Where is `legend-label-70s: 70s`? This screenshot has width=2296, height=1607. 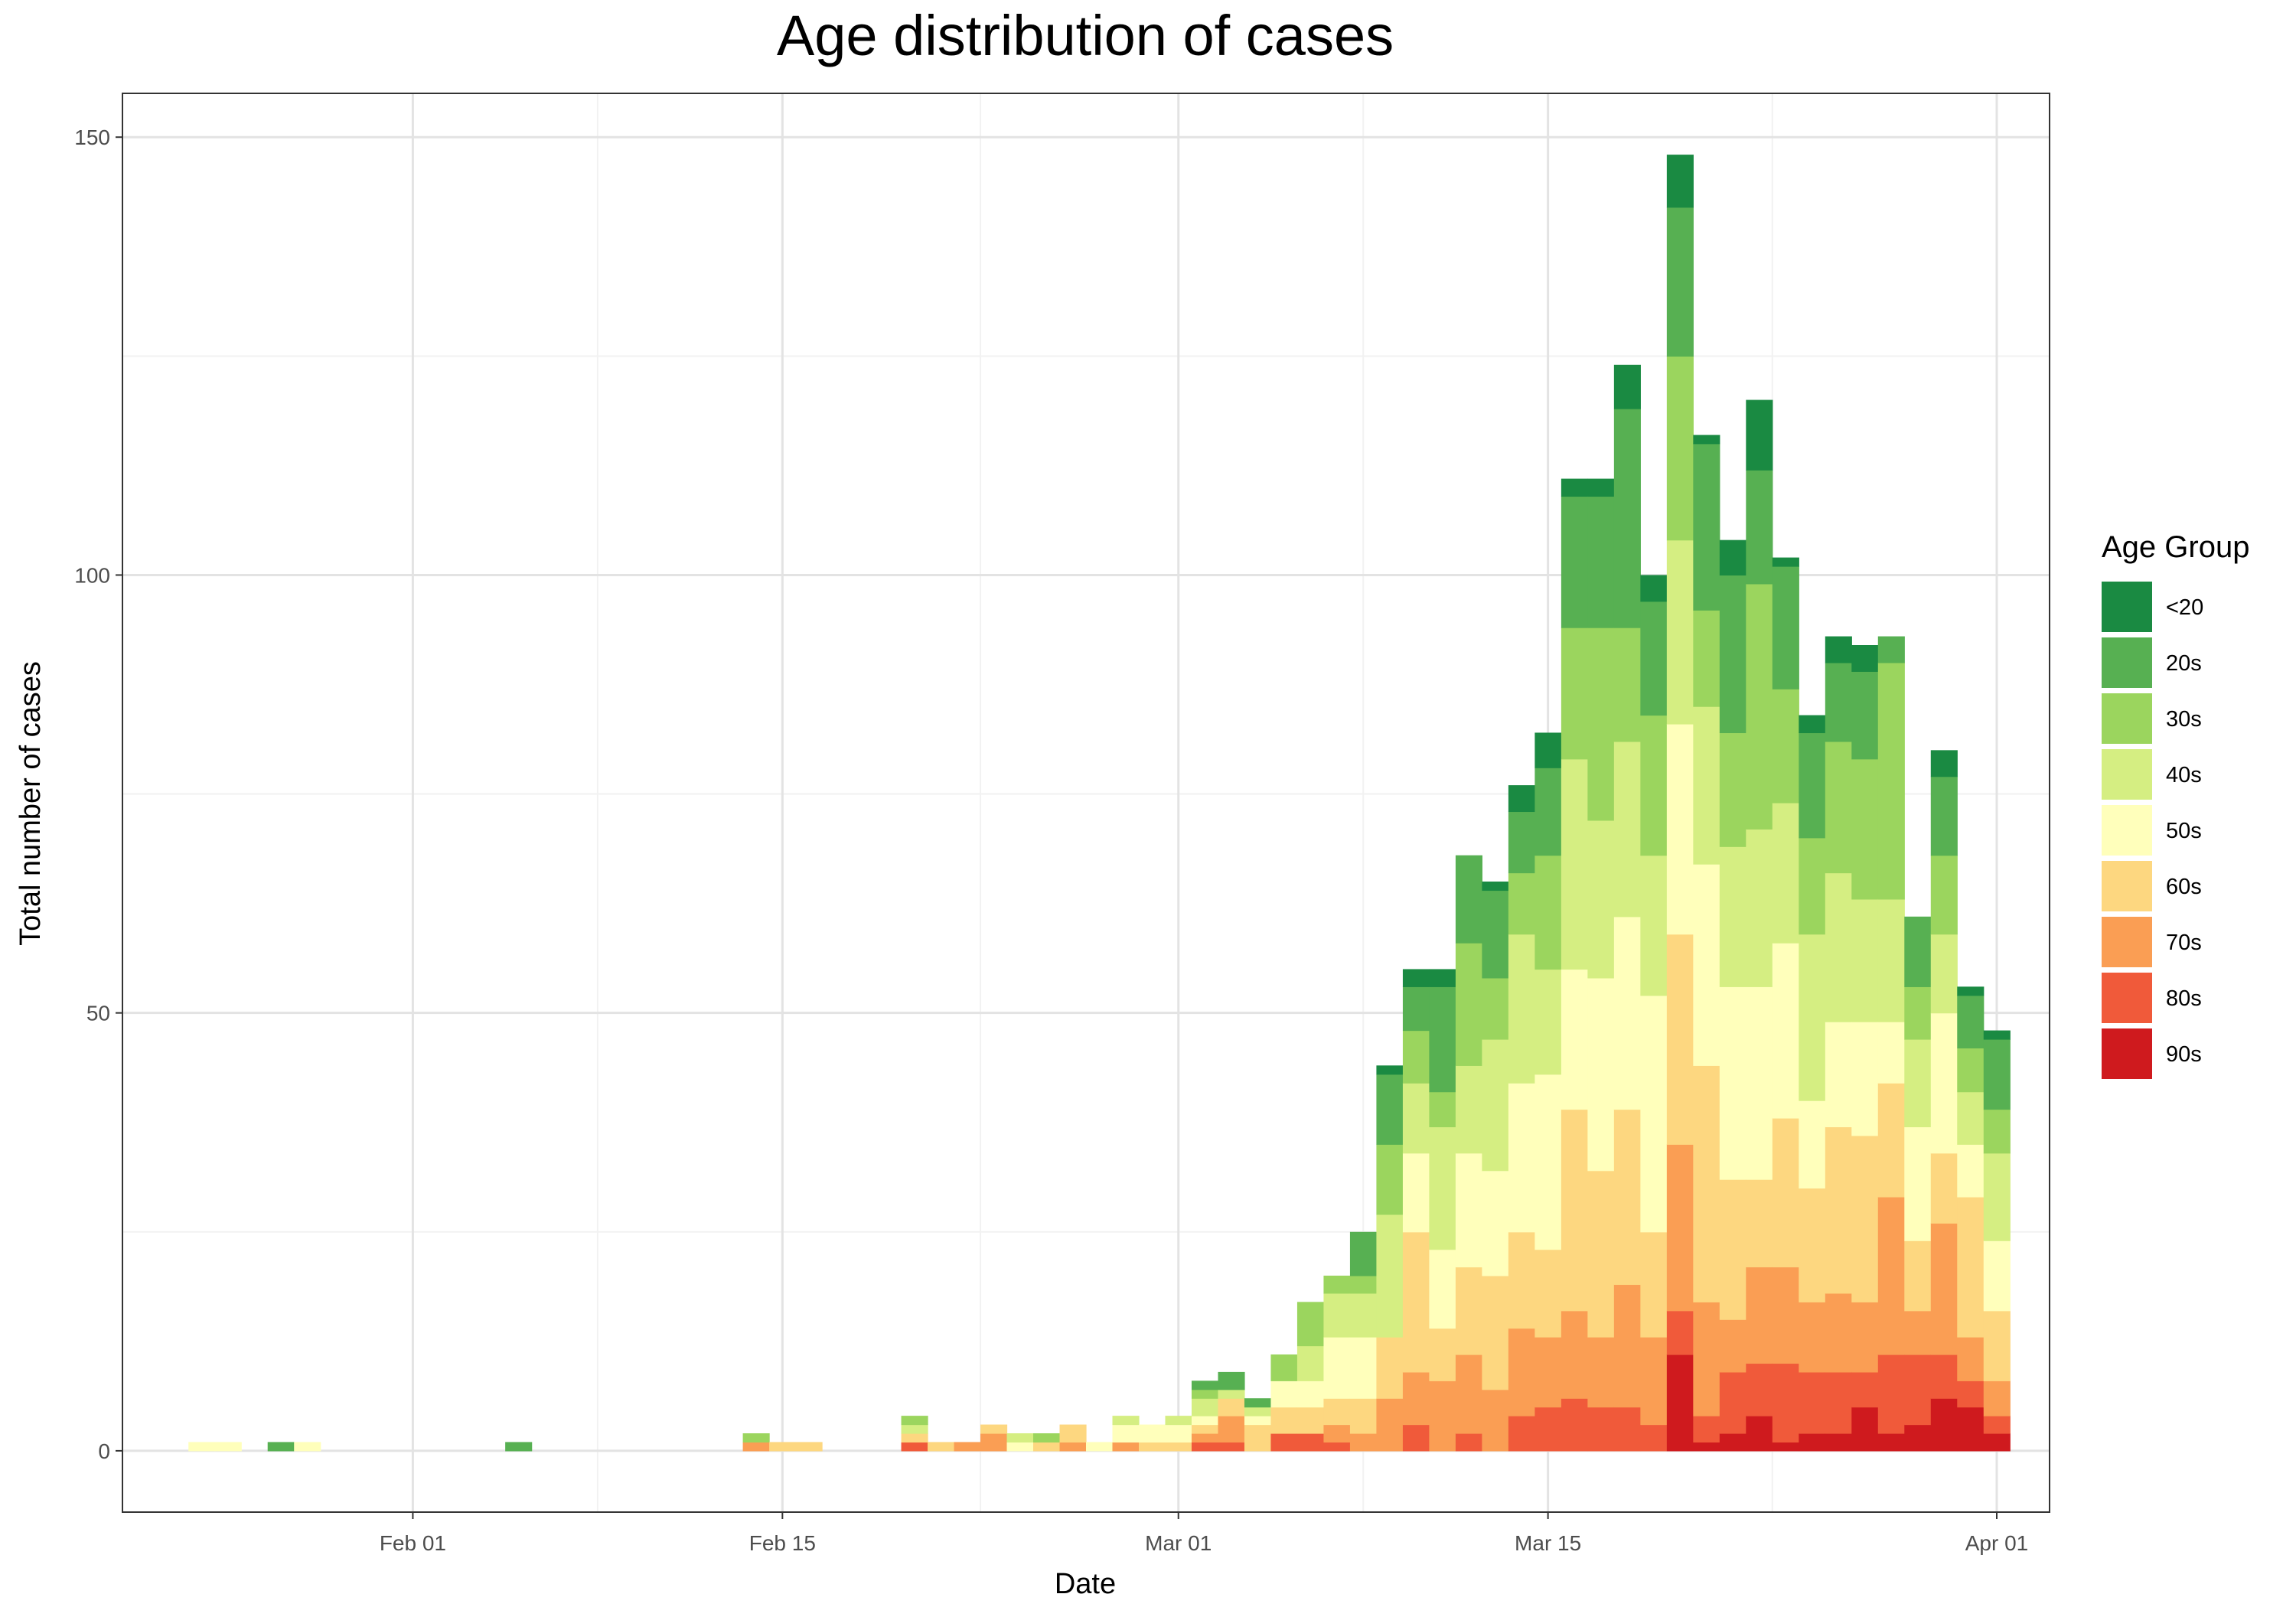
legend-label-70s: 70s is located at coordinates (2184, 943).